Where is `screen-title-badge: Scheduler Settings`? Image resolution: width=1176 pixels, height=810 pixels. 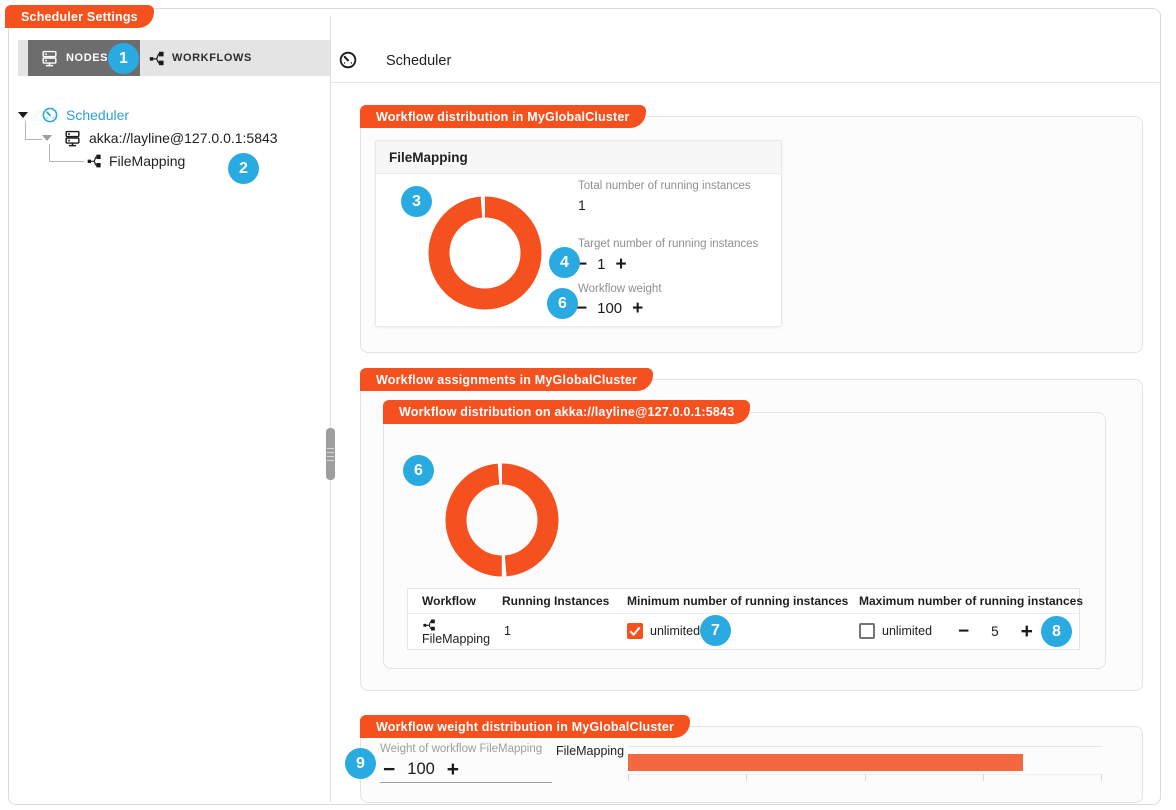 screen-title-badge: Scheduler Settings is located at coordinates (79, 16).